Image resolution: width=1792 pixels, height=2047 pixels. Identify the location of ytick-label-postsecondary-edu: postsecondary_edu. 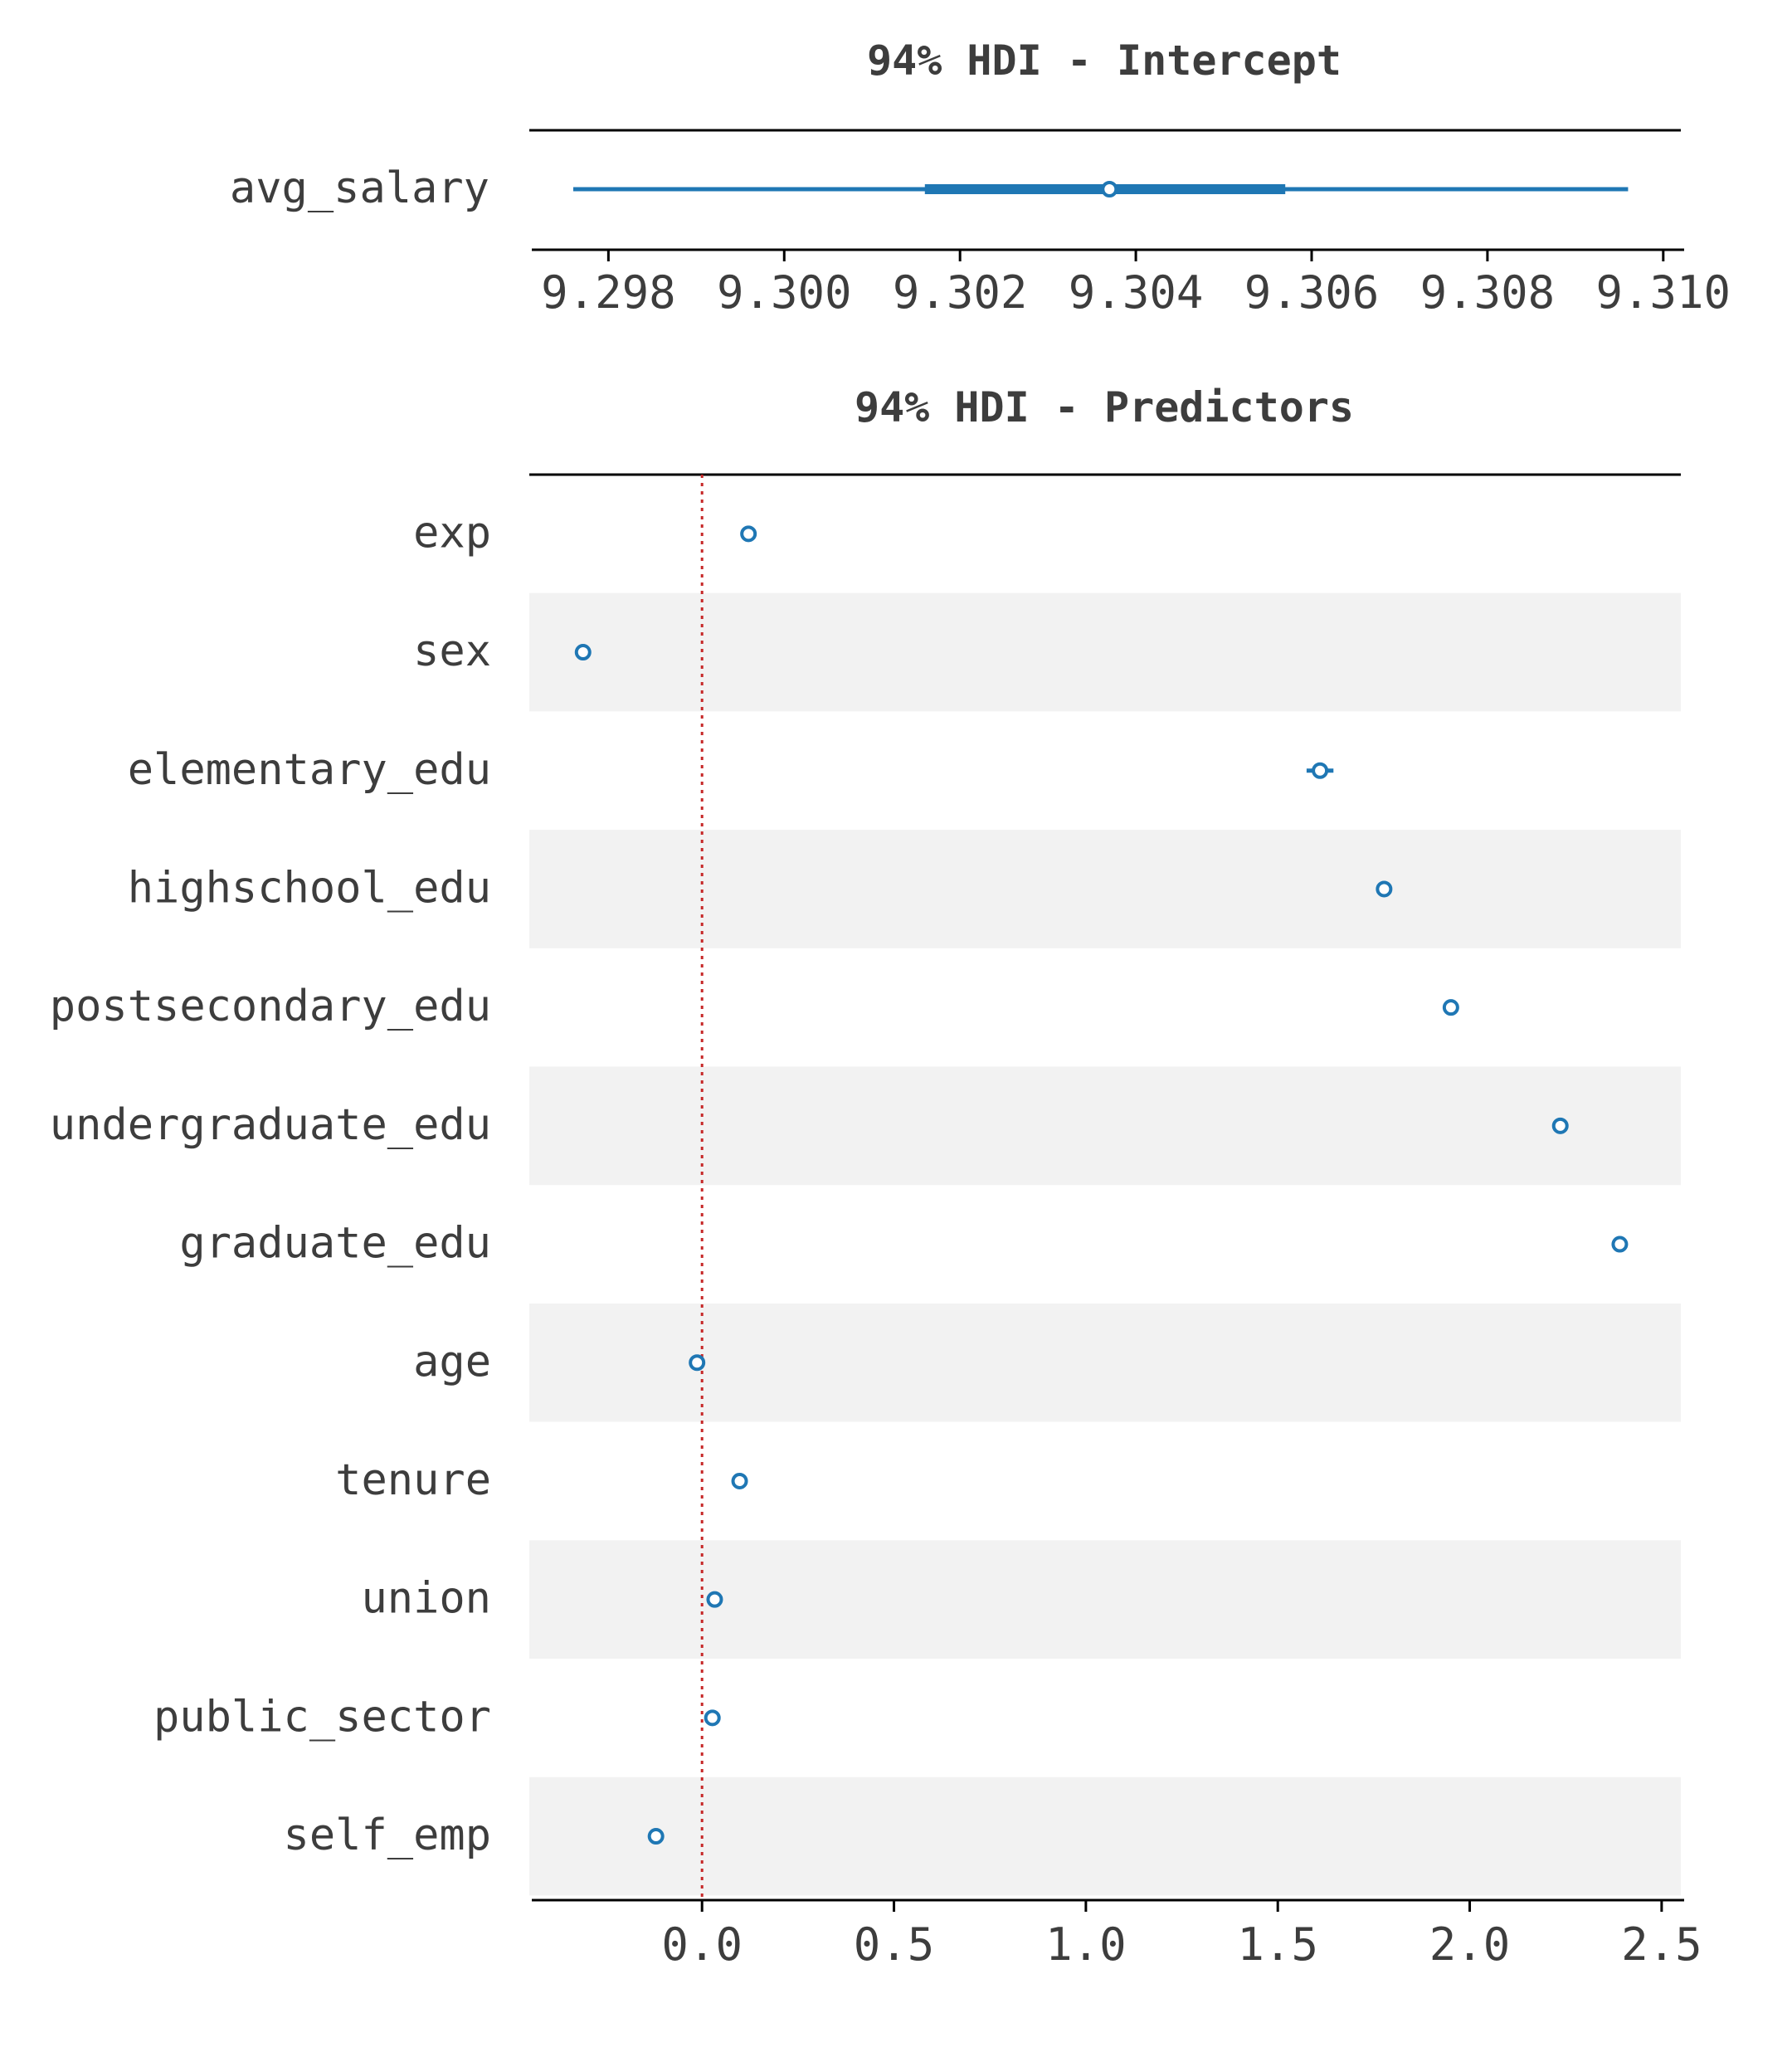
(270, 1007).